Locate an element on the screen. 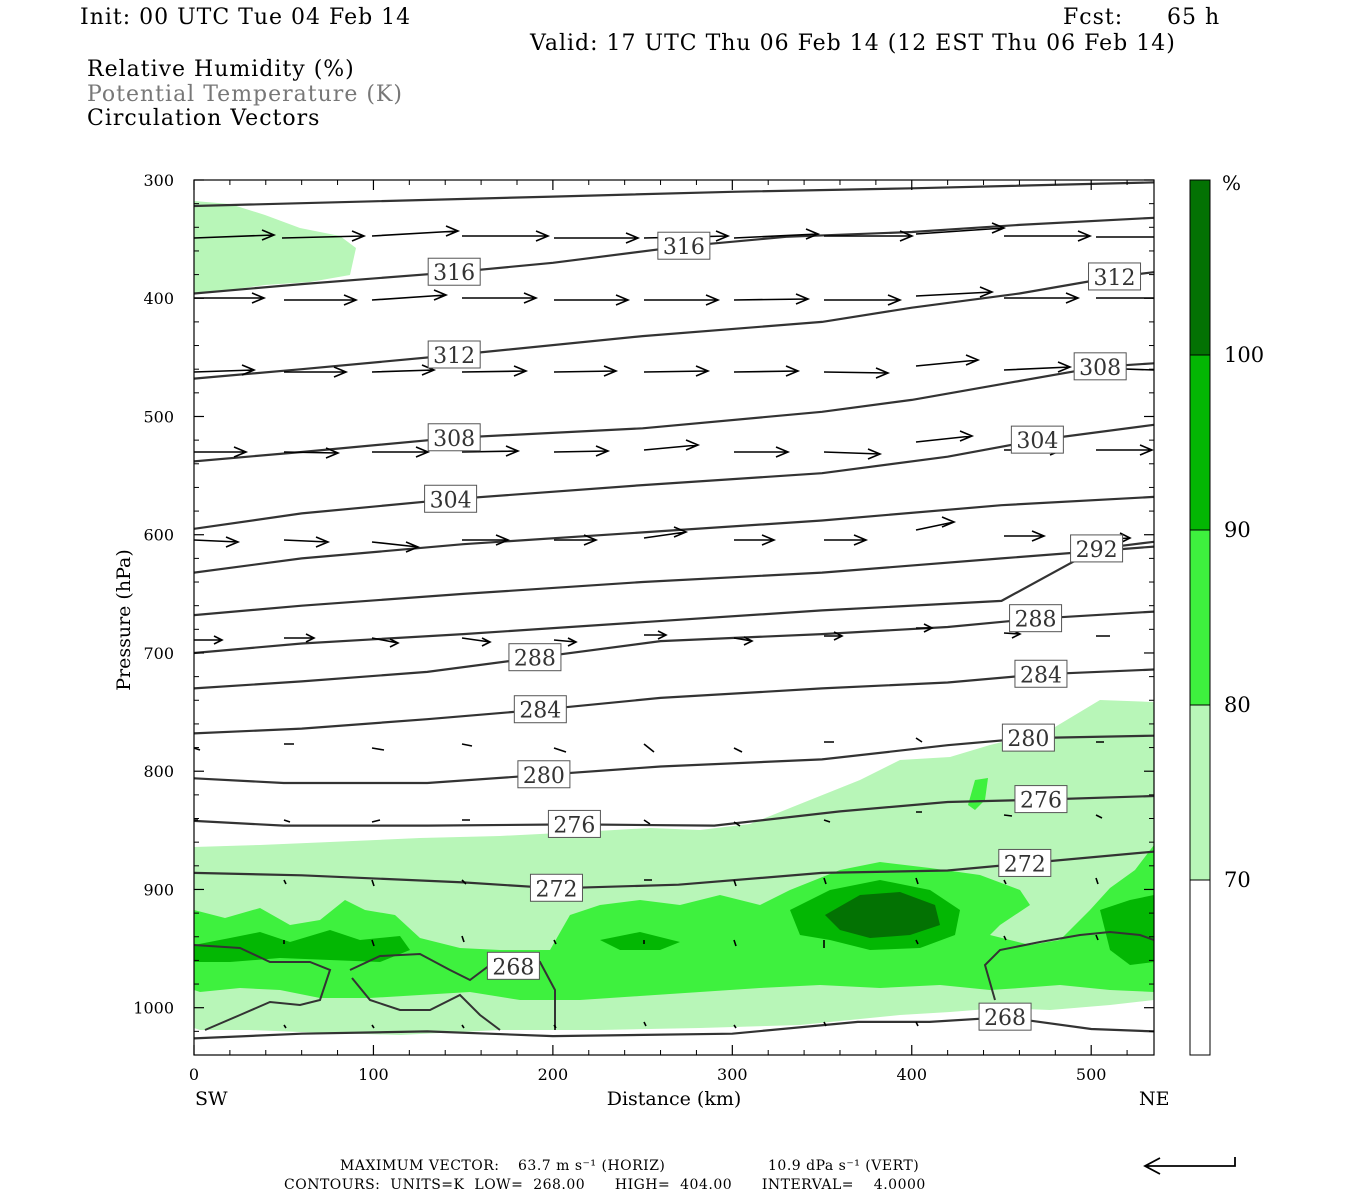 The width and height of the screenshot is (1350, 1200). ne-label: NE is located at coordinates (1154, 1099).